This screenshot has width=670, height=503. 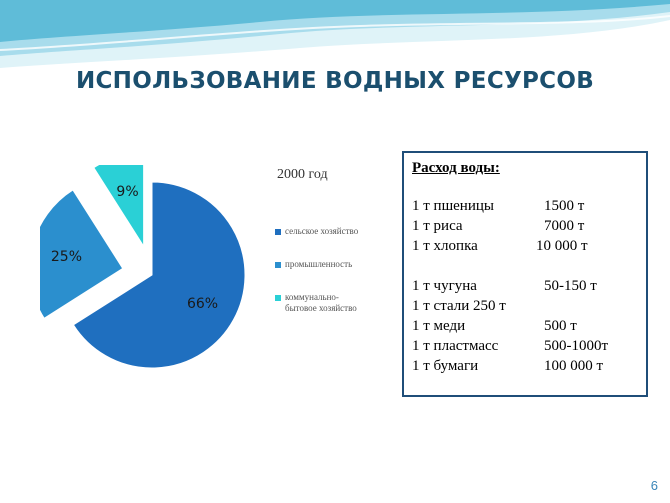 I want to click on item-label: 1 т пшеницы, so click(x=453, y=206).